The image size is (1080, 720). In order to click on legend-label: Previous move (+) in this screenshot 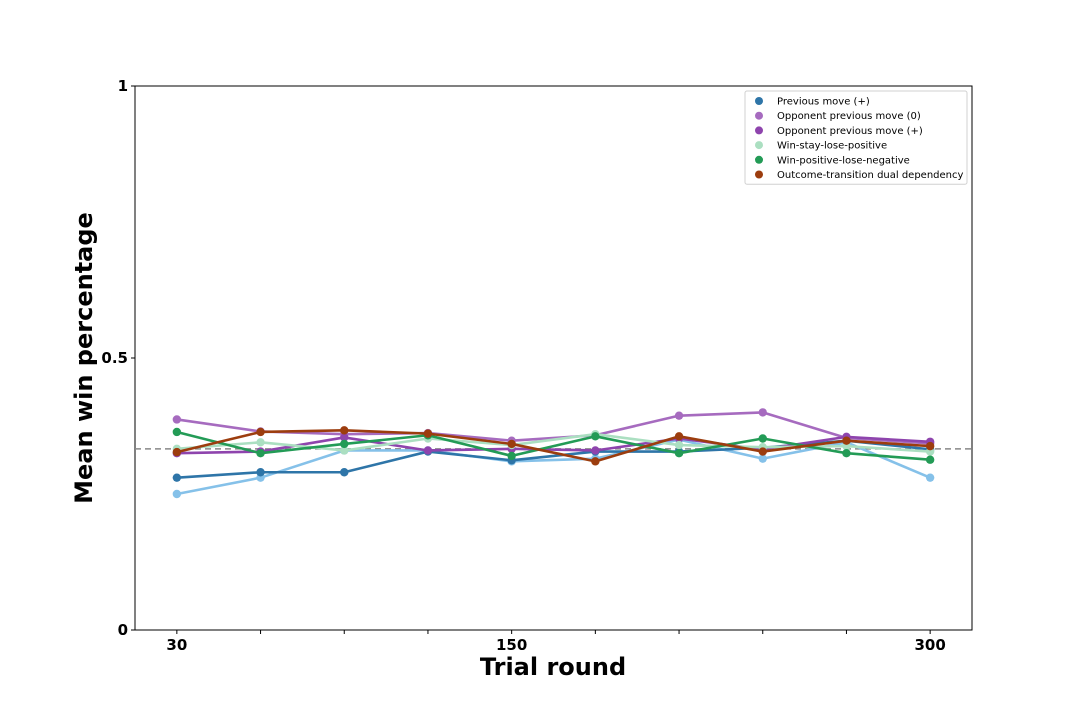, I will do `click(823, 102)`.